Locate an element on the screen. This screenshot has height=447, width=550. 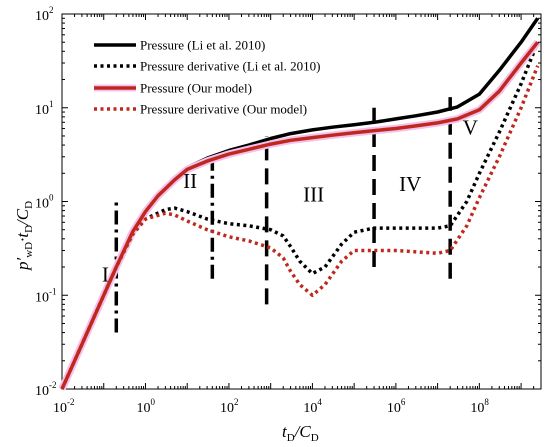
x-tick-label-4: 10⁶ is located at coordinates (396, 406).